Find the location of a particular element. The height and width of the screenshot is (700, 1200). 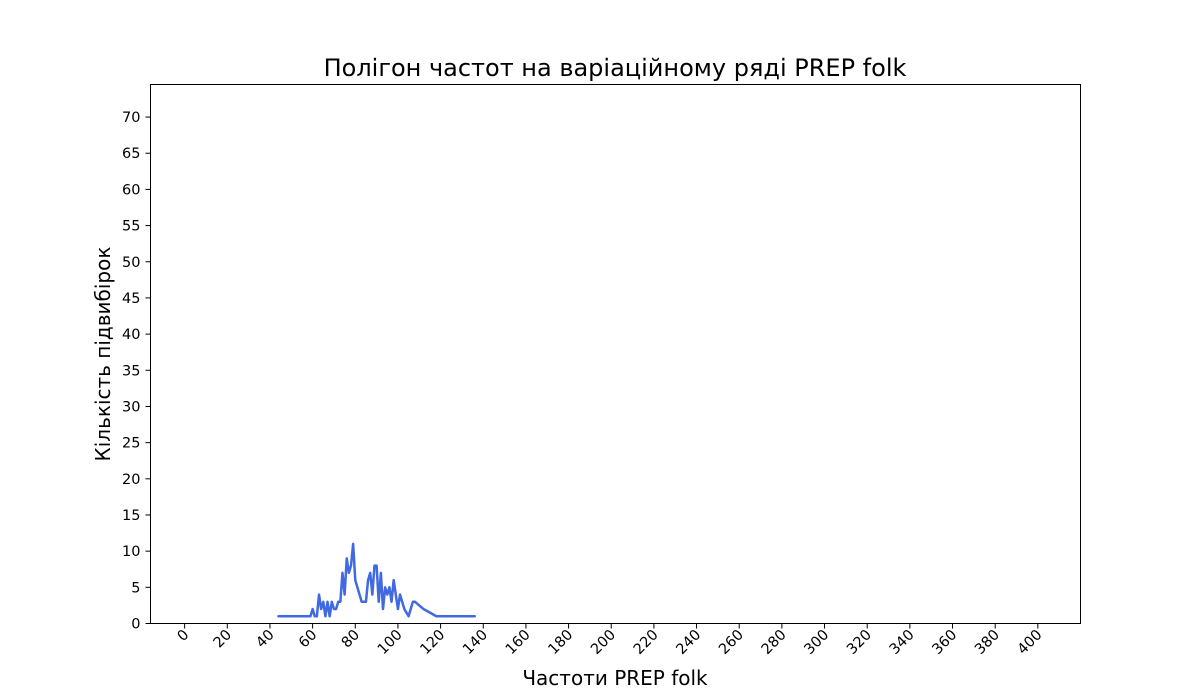

x-axis-label: Частоти PREP folk is located at coordinates (615, 678).